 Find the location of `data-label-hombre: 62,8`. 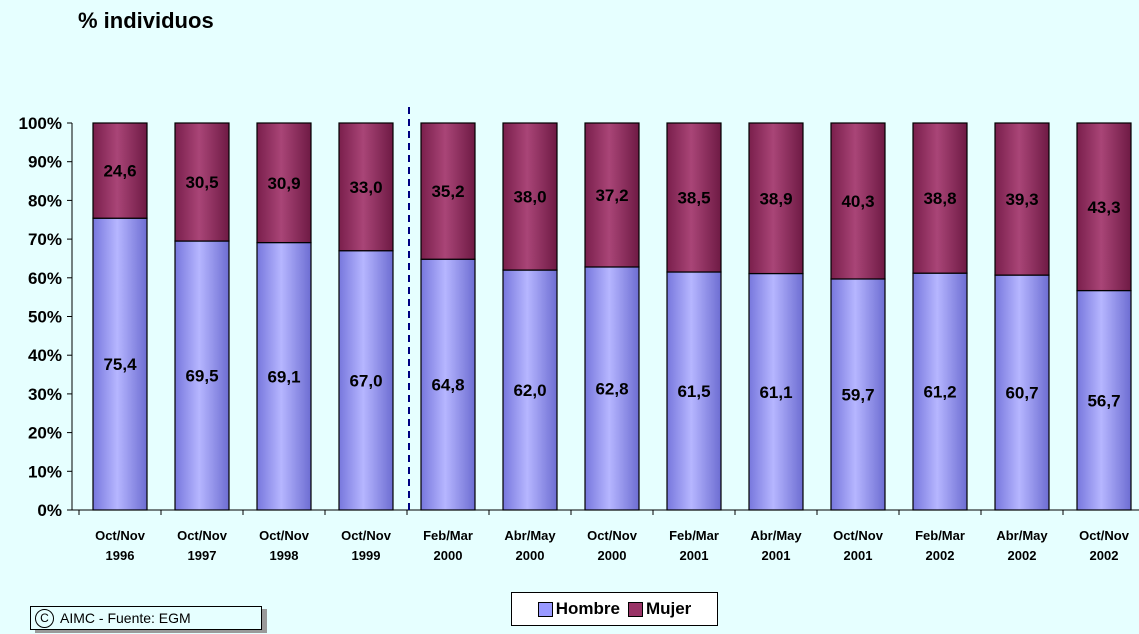

data-label-hombre: 62,8 is located at coordinates (611, 388).